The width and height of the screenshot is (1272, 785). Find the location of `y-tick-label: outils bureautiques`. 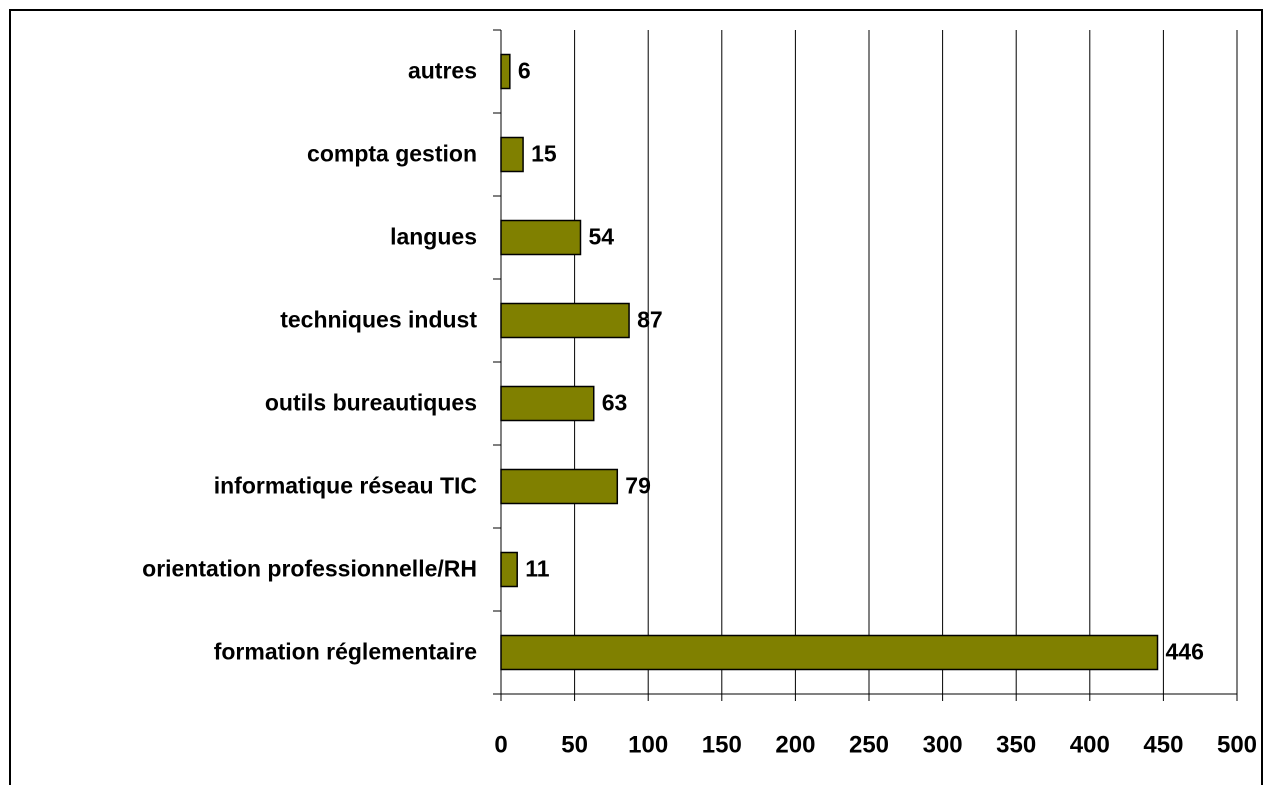

y-tick-label: outils bureautiques is located at coordinates (371, 403).